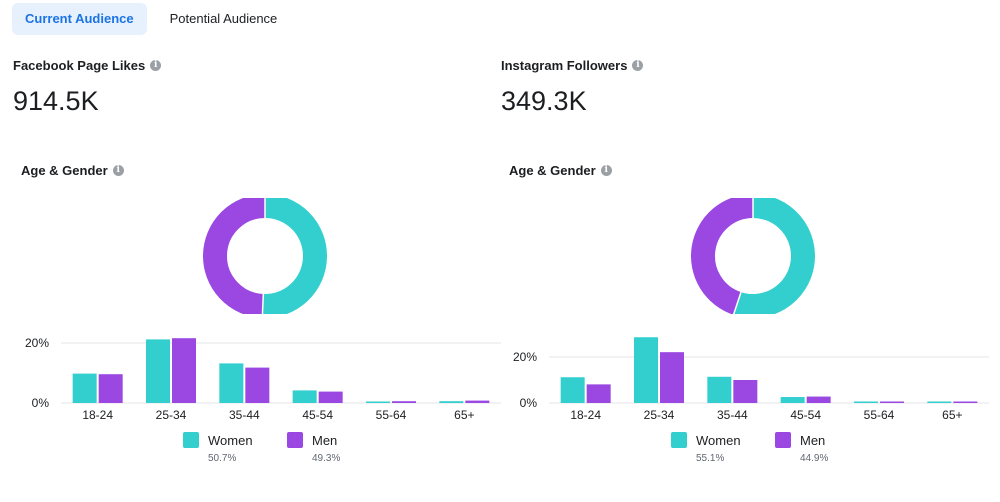 This screenshot has height=502, width=1000. I want to click on legend-item-women: Women 55.1%, so click(723, 448).